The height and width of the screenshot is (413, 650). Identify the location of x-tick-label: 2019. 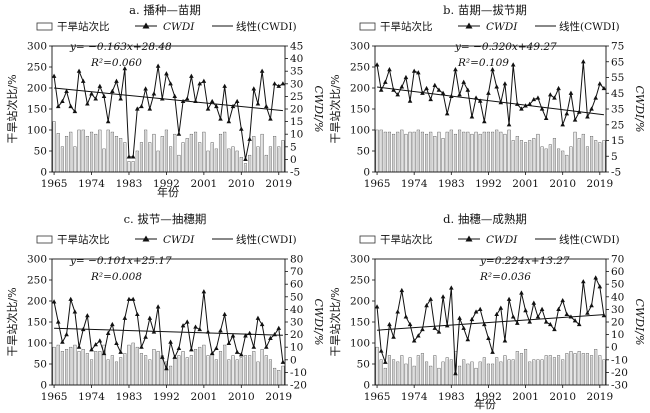
(599, 397).